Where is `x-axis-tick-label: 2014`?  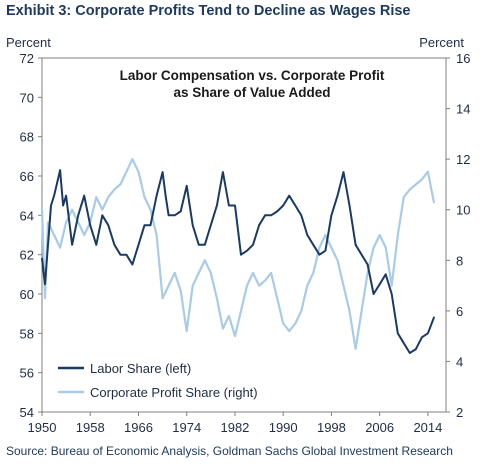
x-axis-tick-label: 2014 is located at coordinates (427, 427).